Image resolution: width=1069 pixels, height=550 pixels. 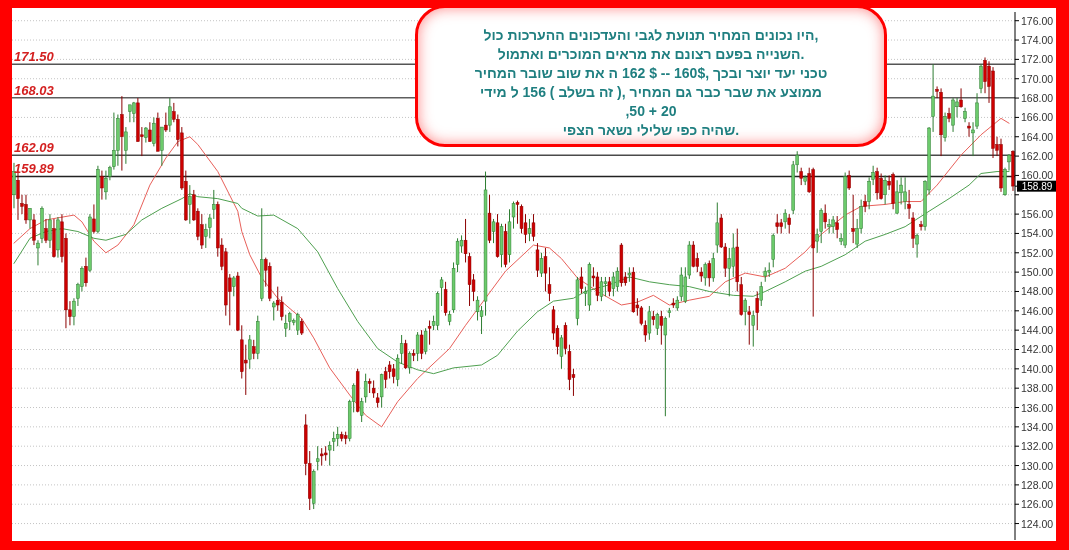 I want to click on y-tick-label: 162.00, so click(x=1037, y=156).